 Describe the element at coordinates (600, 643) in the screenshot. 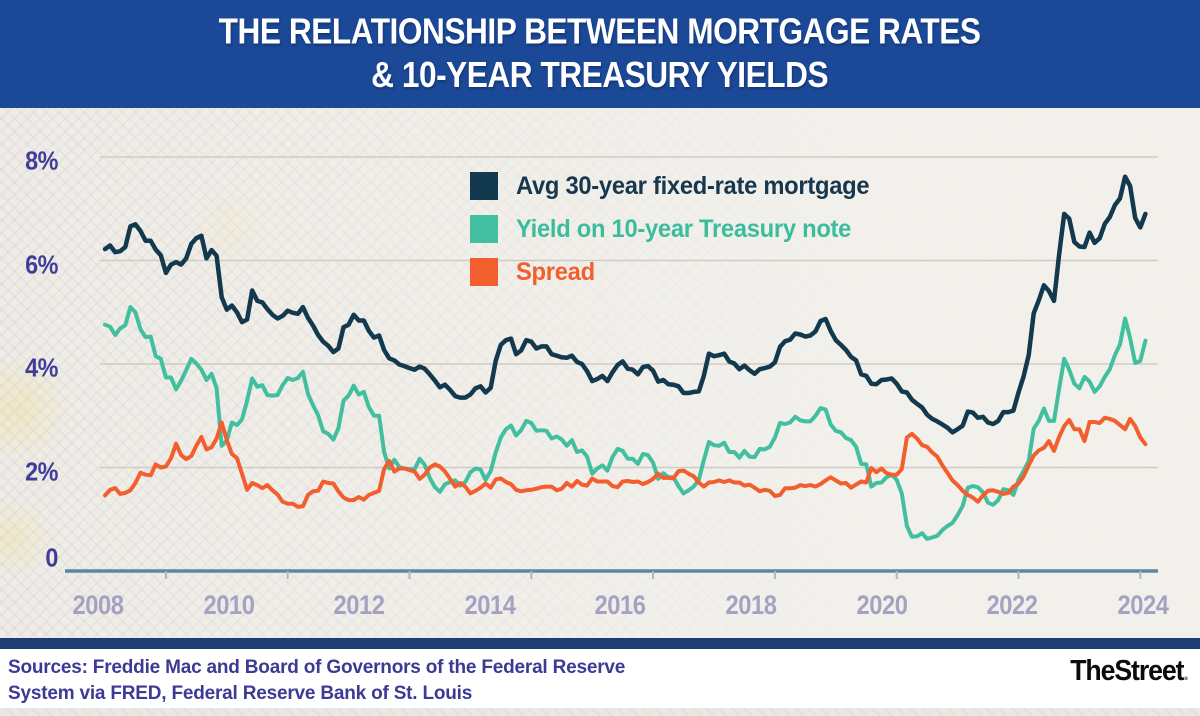

I see `footer-divider-bar` at that location.